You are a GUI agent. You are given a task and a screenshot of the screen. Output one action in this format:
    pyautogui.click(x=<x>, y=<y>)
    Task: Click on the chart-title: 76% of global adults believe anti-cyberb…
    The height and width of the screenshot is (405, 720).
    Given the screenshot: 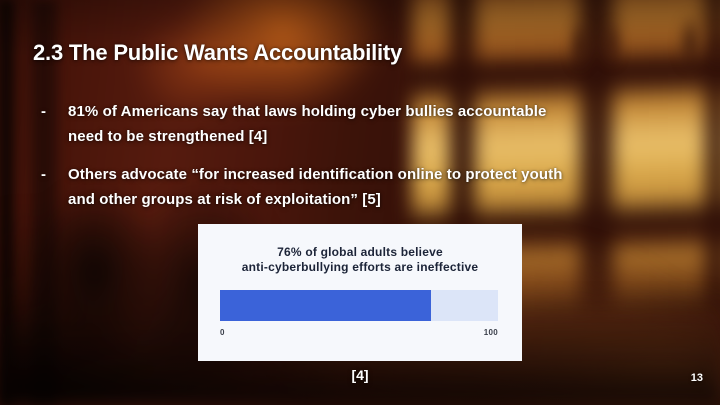 What is the action you would take?
    pyautogui.click(x=360, y=259)
    